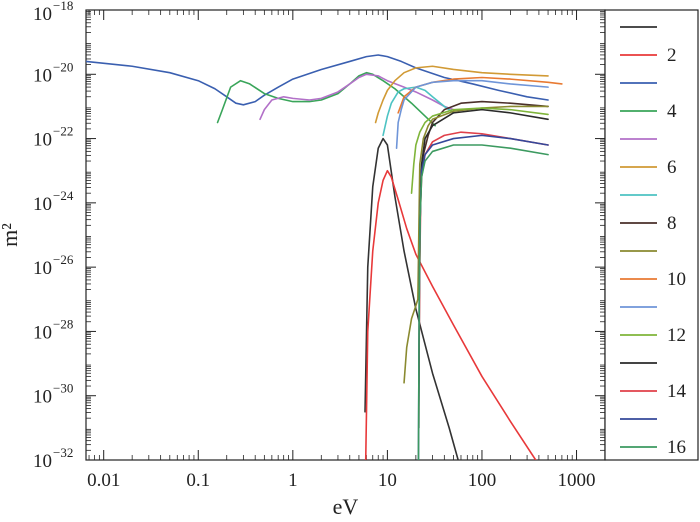  Describe the element at coordinates (63, 323) in the screenshot. I see `y-tick-exponent: −28` at that location.